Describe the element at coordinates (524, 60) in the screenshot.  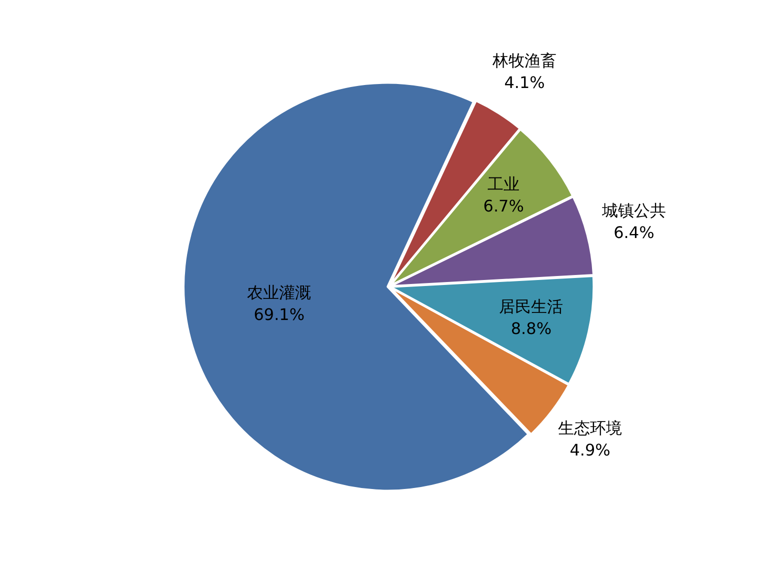
I see `slice-label: 林牧渔畜` at that location.